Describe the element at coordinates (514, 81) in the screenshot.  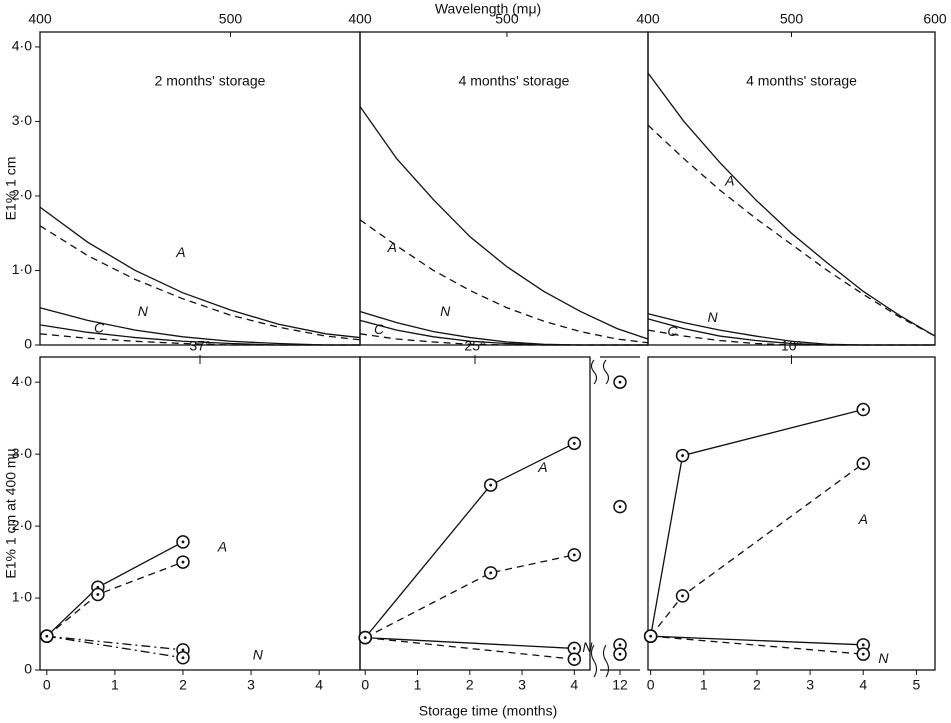
I see `panel-title: 4 months' storage` at that location.